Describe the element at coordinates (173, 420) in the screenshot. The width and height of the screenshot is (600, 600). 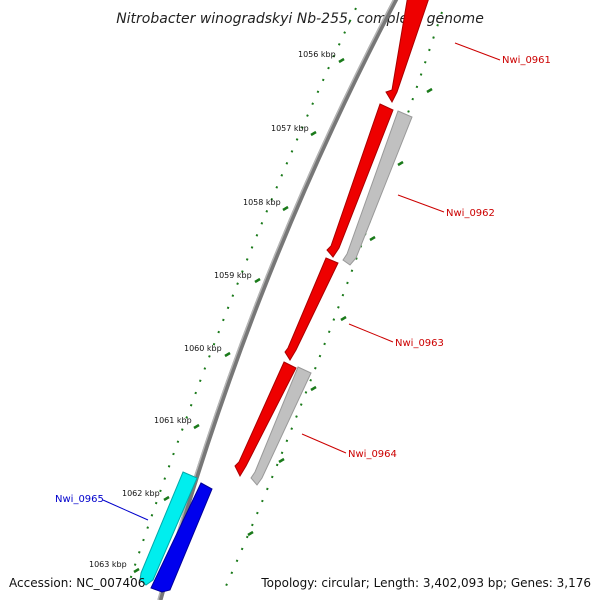
I see `tick-label: 1061 kbp` at that location.